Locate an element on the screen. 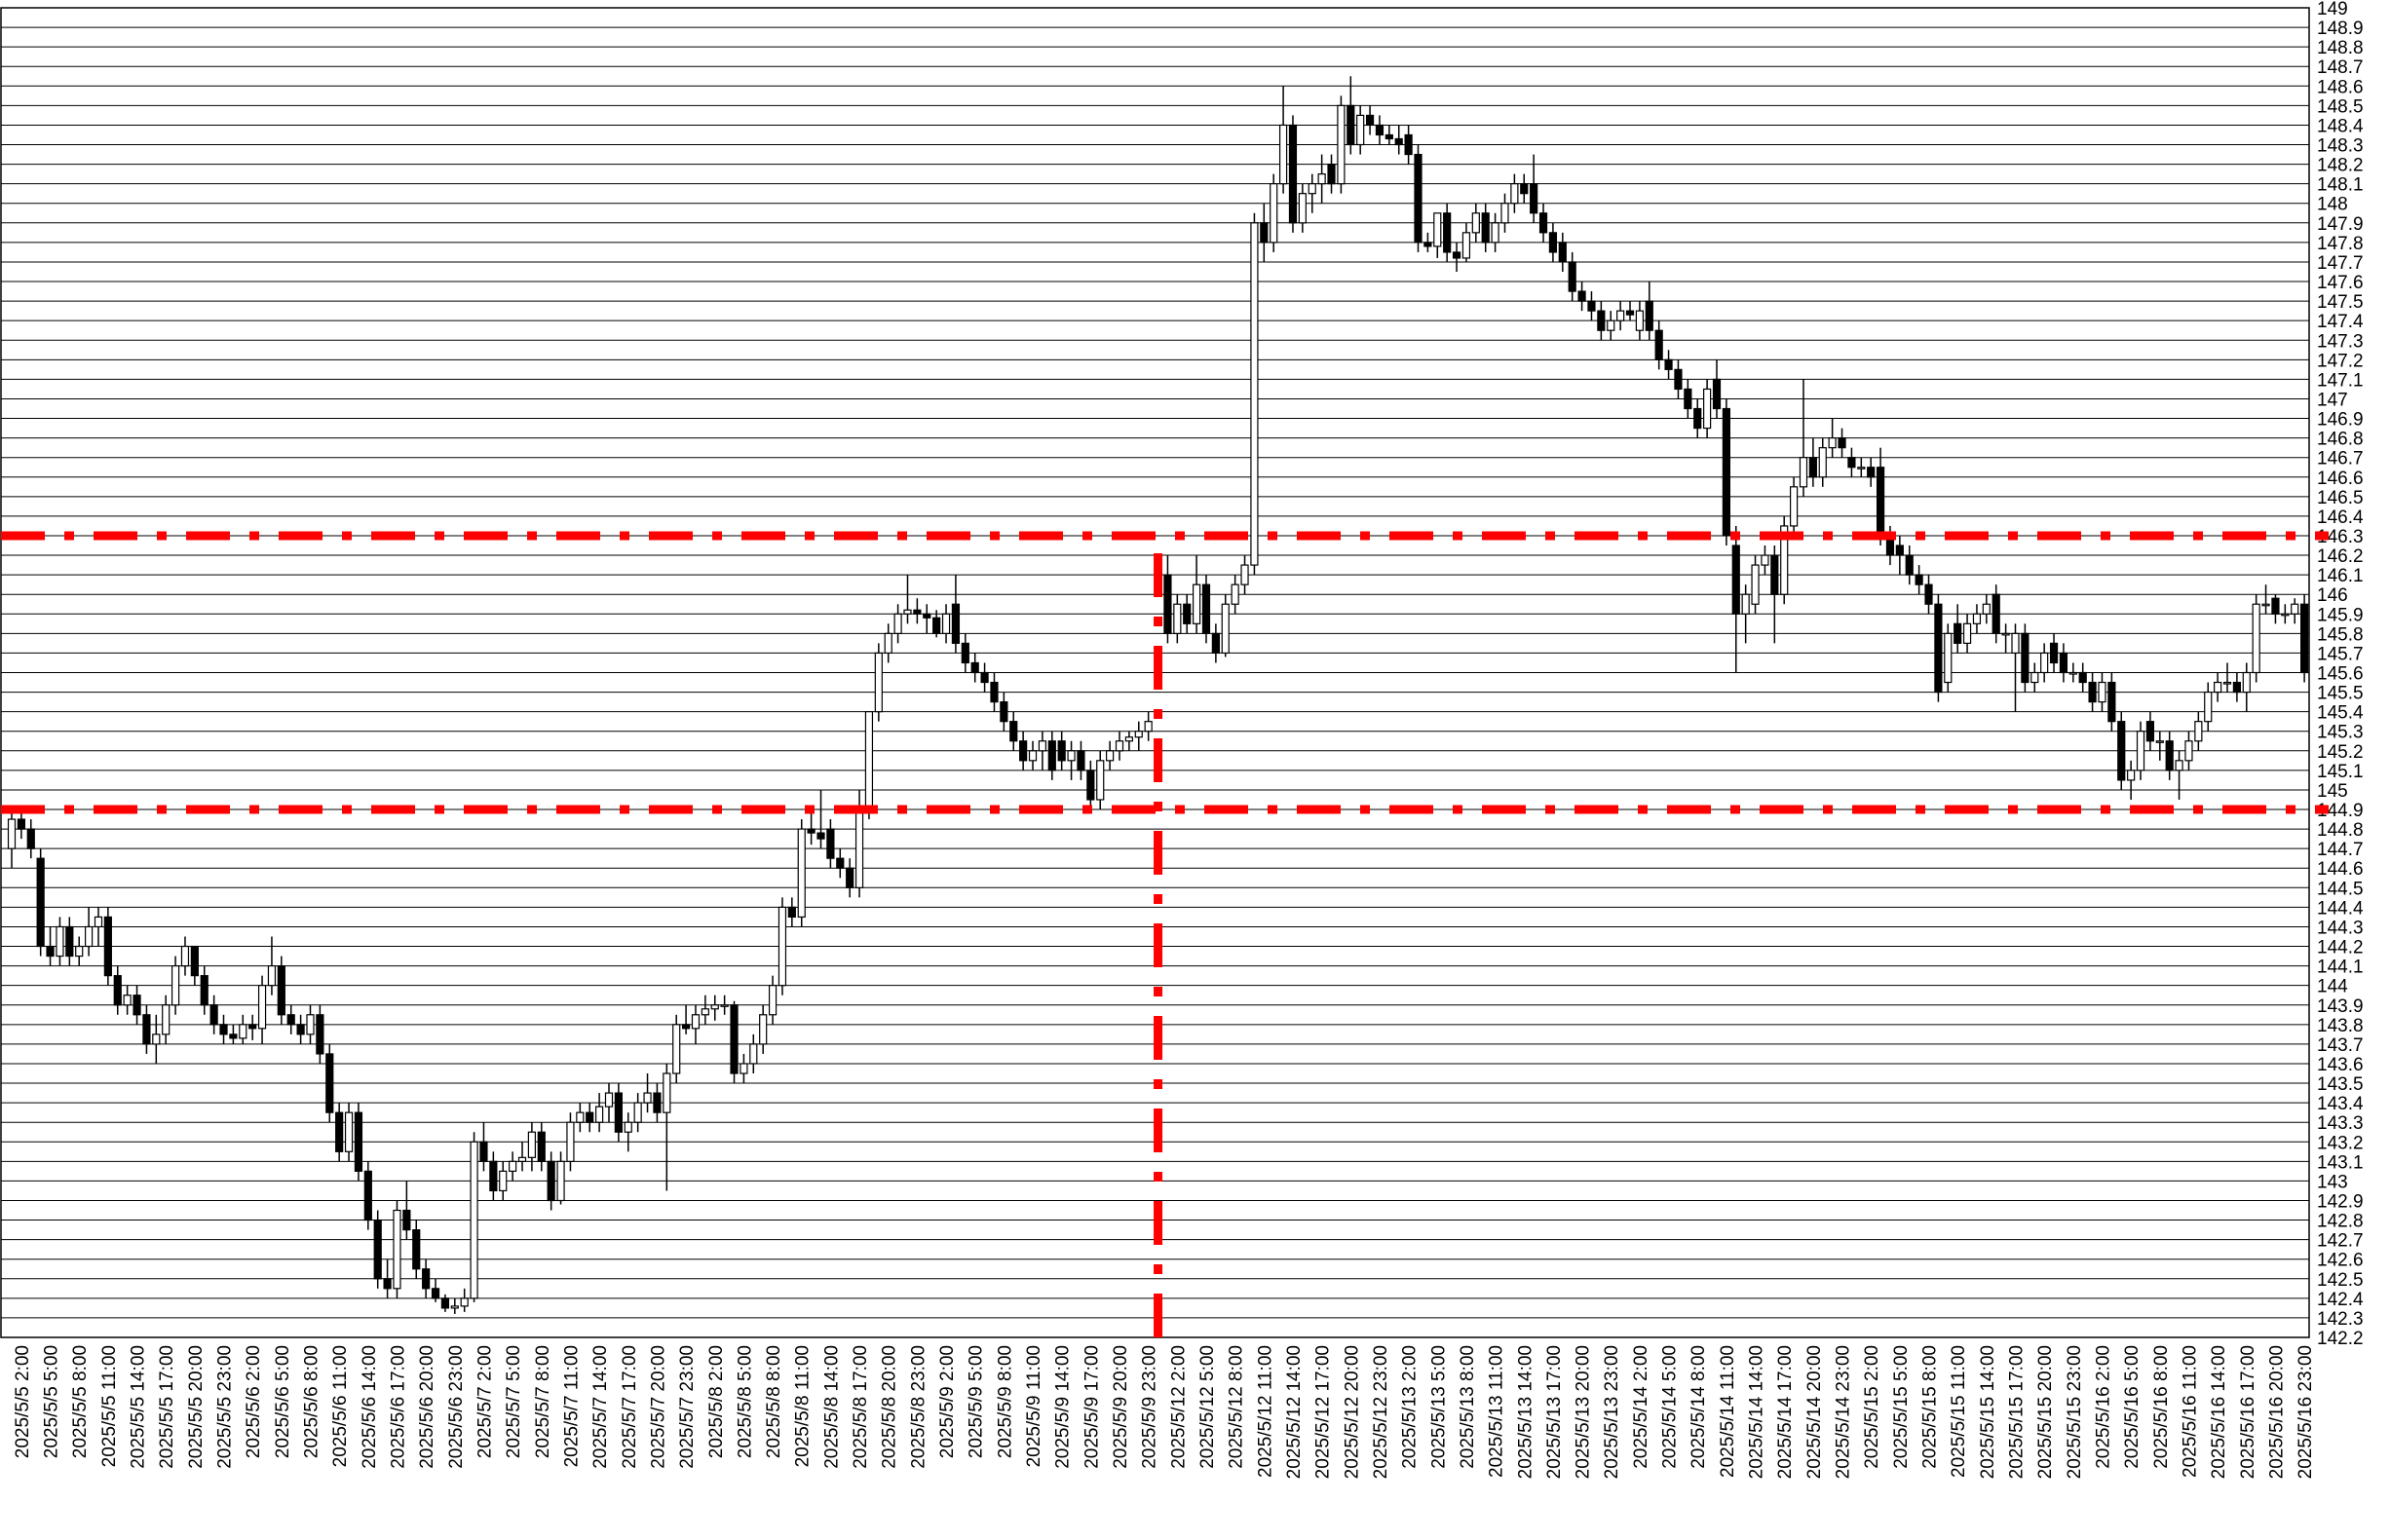  y-tick-label: 145.3 is located at coordinates (2340, 733).